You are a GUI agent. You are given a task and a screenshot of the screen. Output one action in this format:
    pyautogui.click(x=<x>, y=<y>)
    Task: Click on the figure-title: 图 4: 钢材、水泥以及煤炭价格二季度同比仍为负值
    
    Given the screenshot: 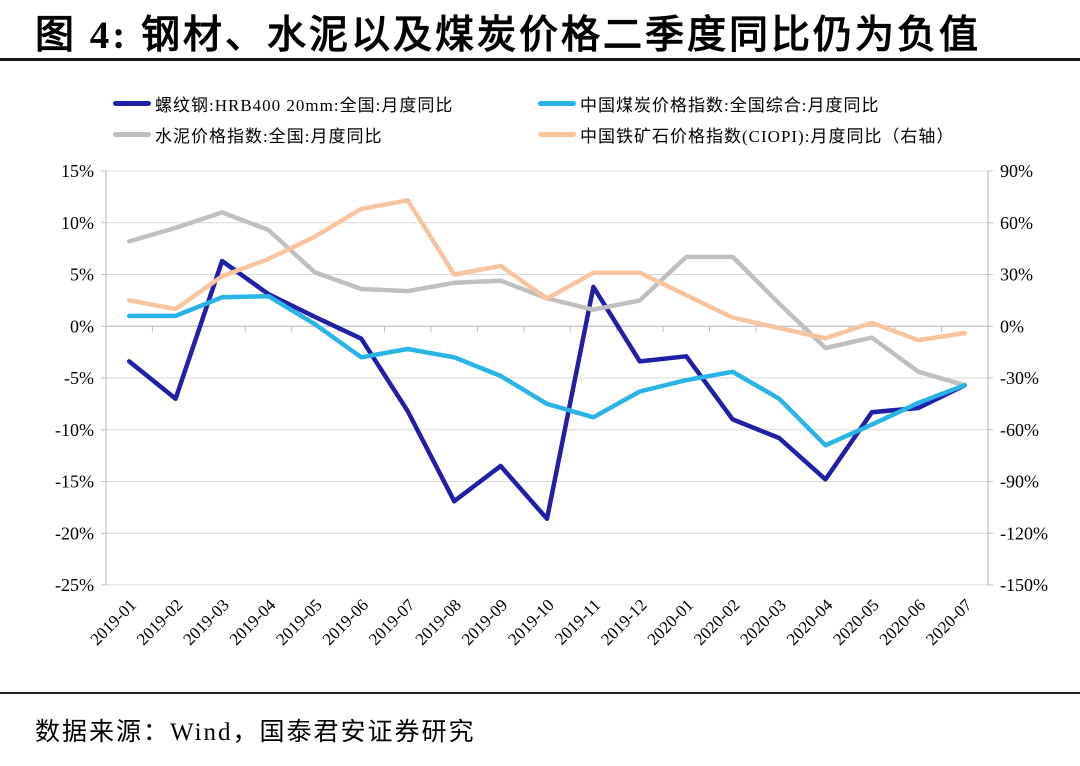 What is the action you would take?
    pyautogui.click(x=508, y=35)
    